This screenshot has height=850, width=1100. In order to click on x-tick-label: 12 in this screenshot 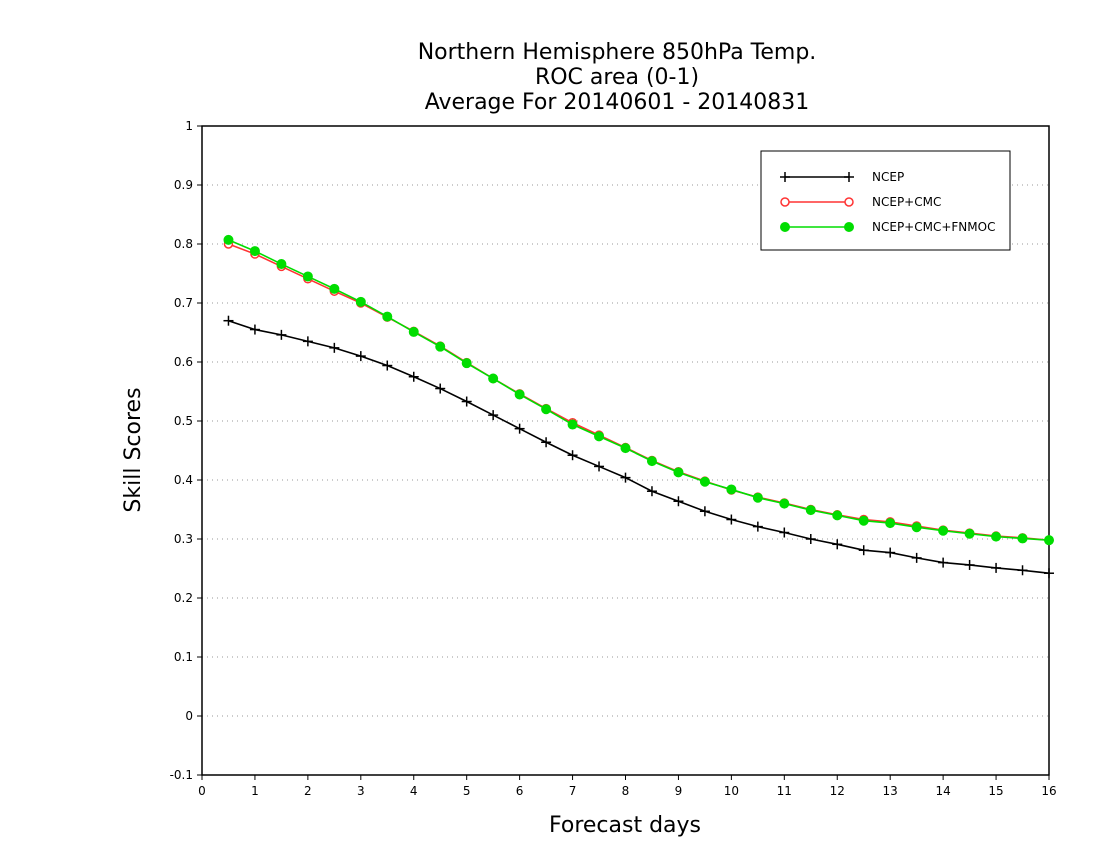, I will do `click(837, 791)`.